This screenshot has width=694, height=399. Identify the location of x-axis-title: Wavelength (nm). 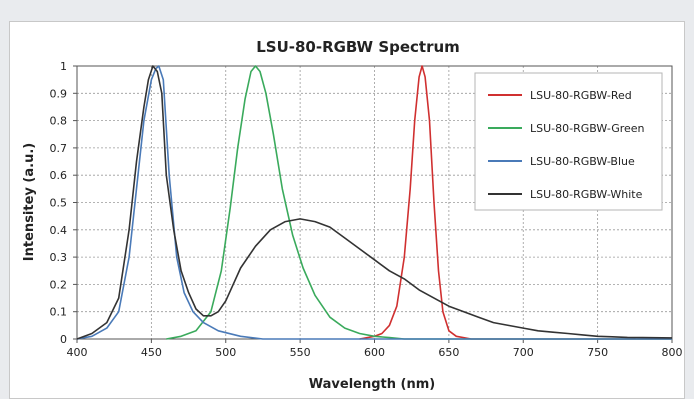
(372, 384).